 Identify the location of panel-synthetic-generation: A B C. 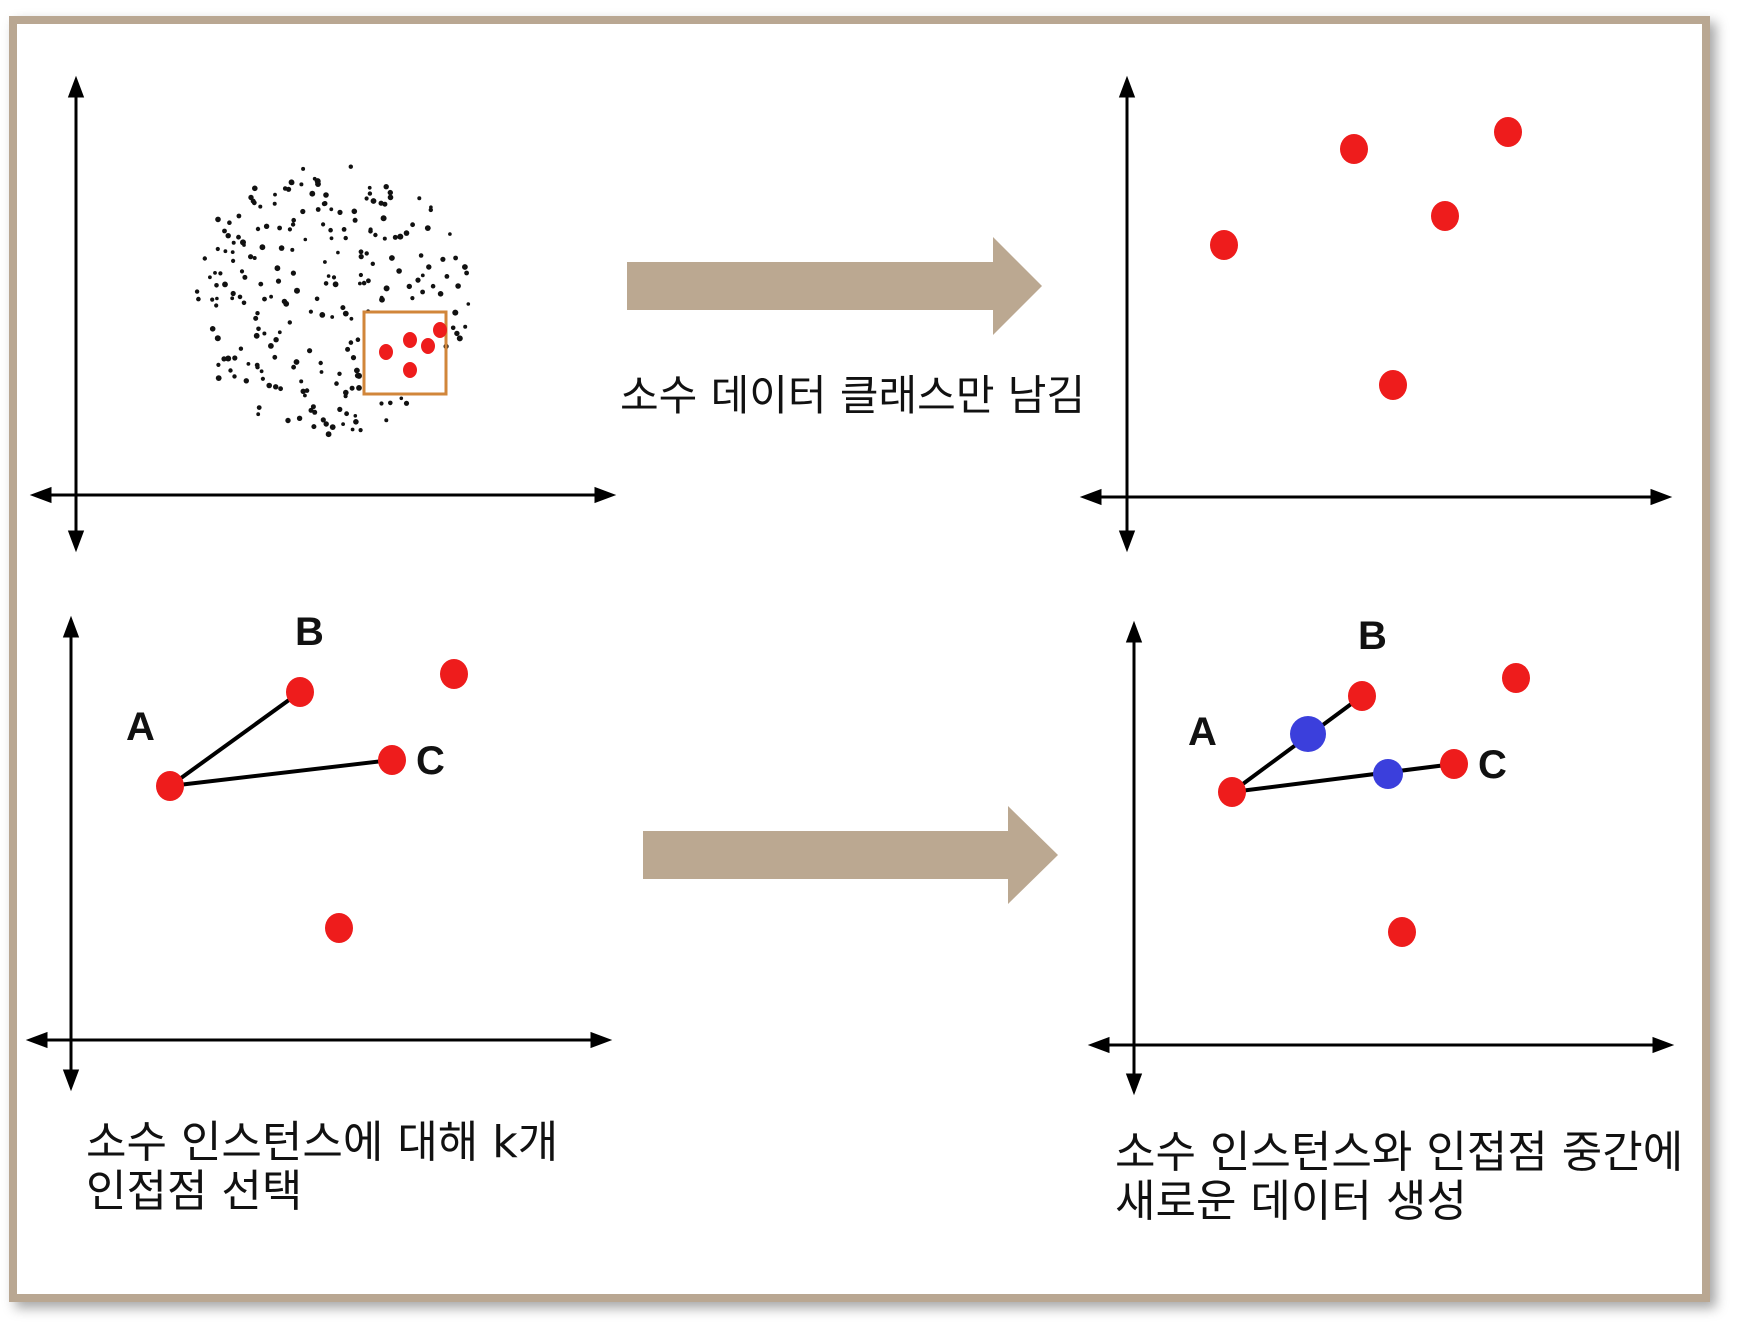
(1381, 855).